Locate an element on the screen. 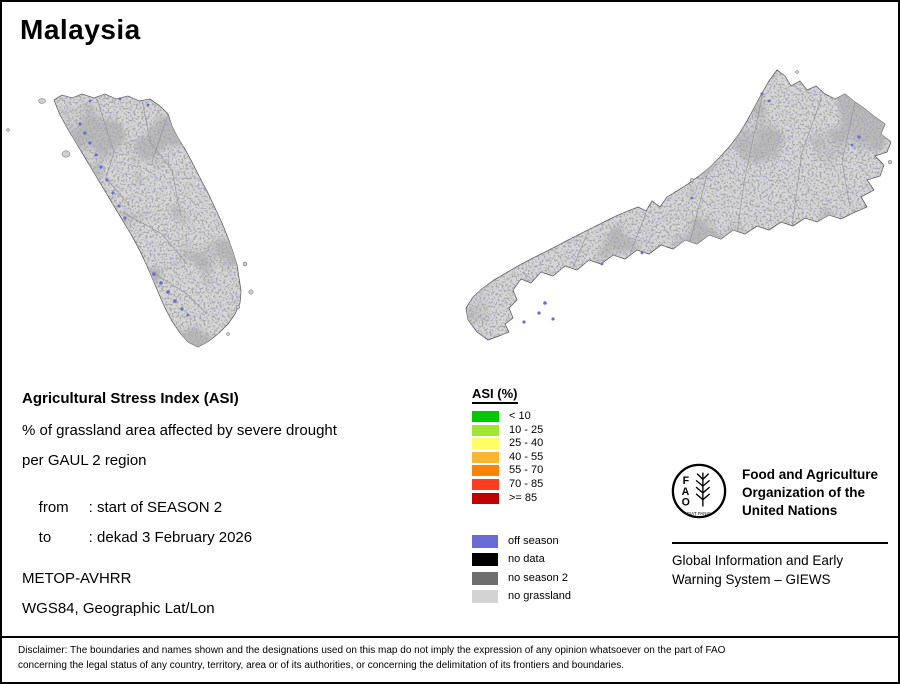 This screenshot has width=900, height=684. fao-org-line3: United Nations is located at coordinates (790, 510).